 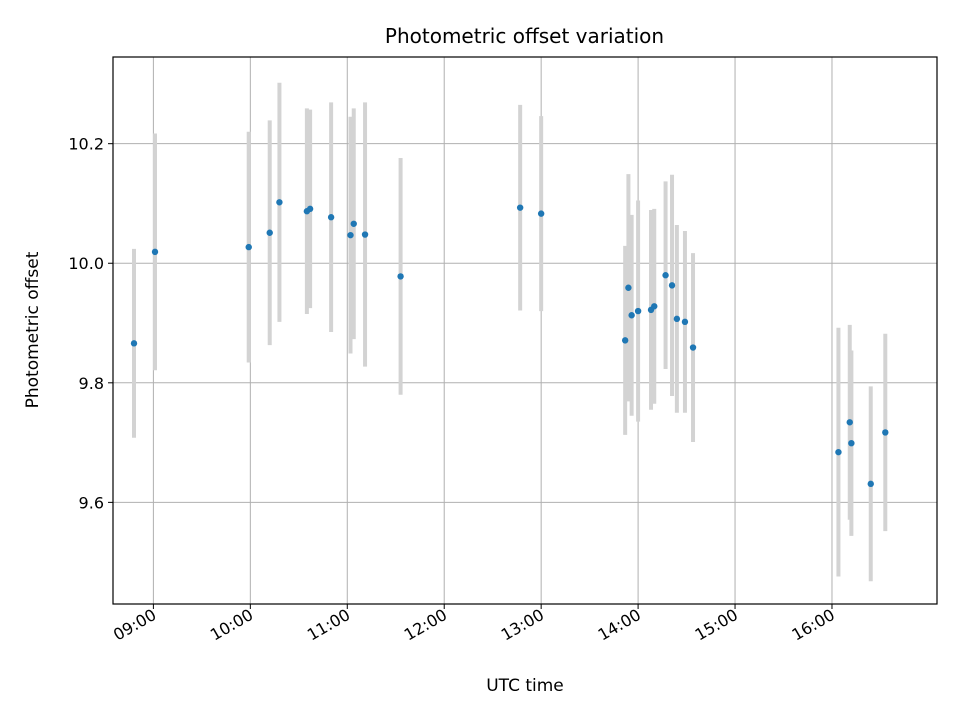 What do you see at coordinates (86, 263) in the screenshot?
I see `y-tick-label: 10.0` at bounding box center [86, 263].